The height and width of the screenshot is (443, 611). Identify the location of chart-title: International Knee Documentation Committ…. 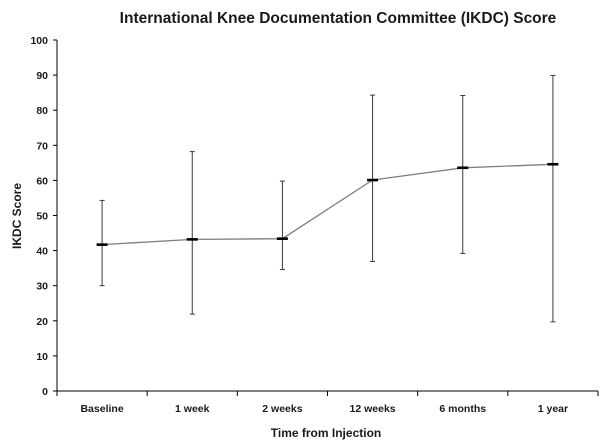
(338, 18).